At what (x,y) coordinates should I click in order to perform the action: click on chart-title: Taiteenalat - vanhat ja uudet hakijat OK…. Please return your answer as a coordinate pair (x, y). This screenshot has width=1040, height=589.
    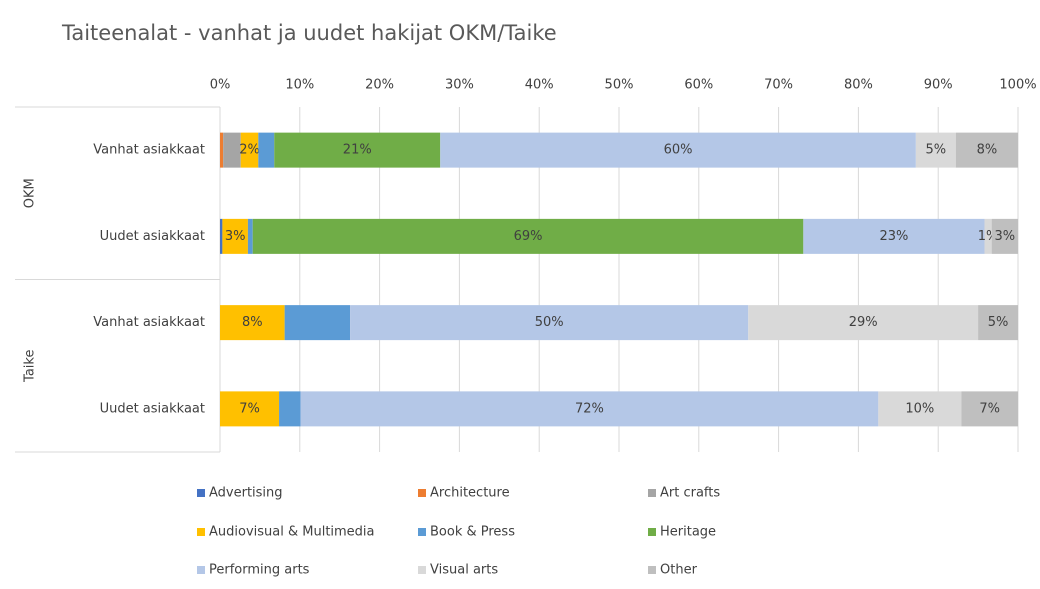
    Looking at the image, I should click on (309, 33).